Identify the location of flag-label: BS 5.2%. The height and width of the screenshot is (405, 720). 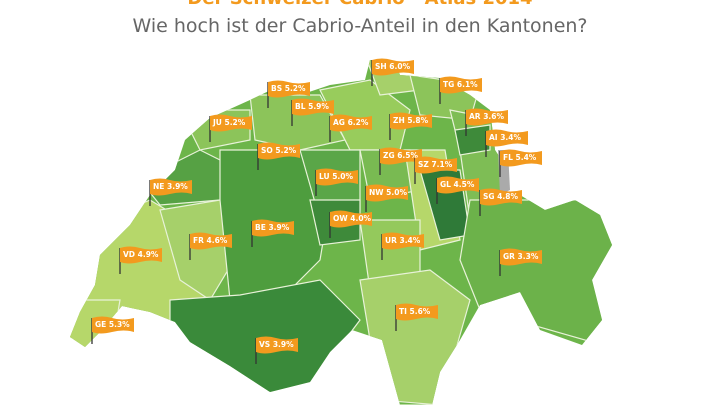
(288, 88).